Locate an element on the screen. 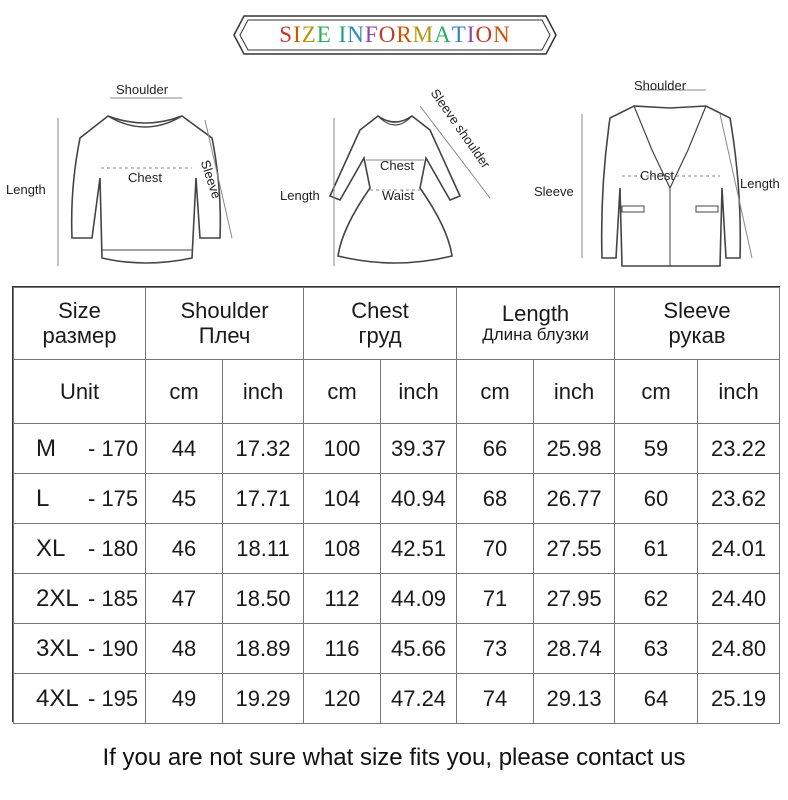  cell-length-cm: 66 is located at coordinates (495, 448).